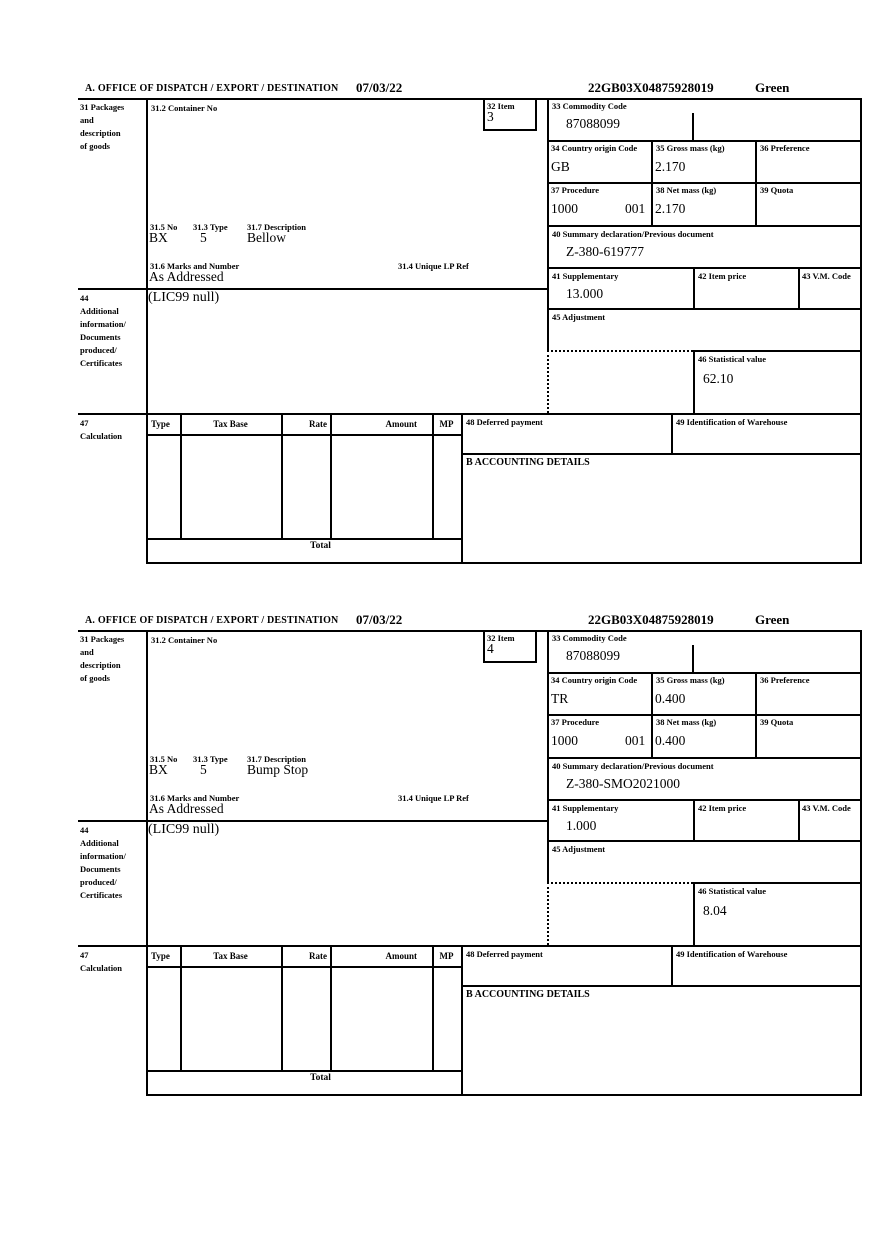  I want to click on label-line: information/, so click(103, 856).